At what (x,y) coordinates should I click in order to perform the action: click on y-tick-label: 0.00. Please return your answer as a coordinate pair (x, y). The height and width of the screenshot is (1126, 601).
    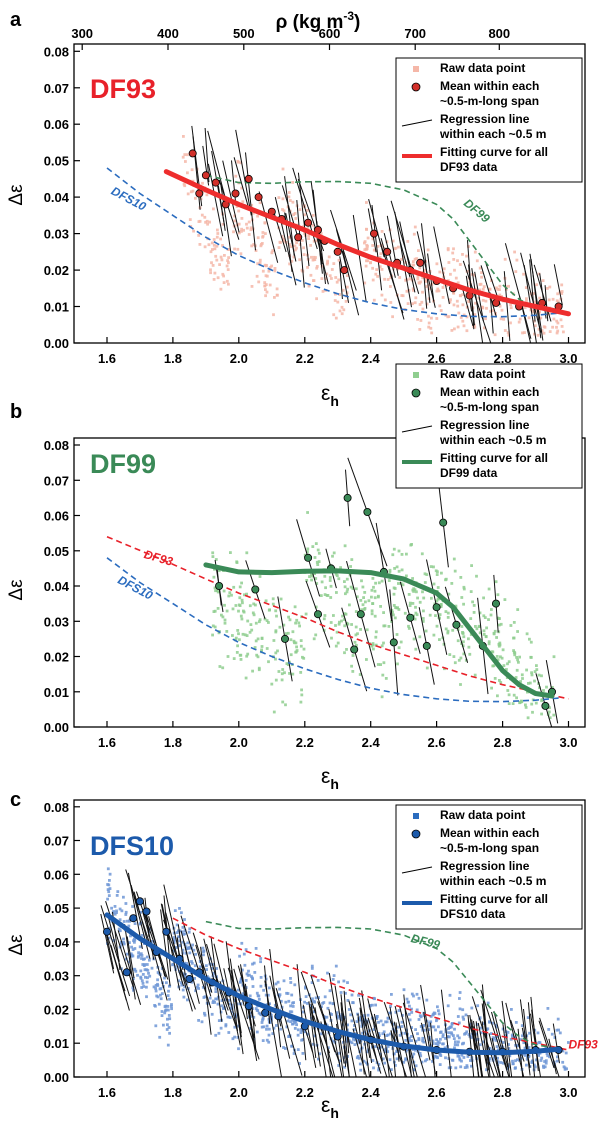
    Looking at the image, I should click on (56, 343).